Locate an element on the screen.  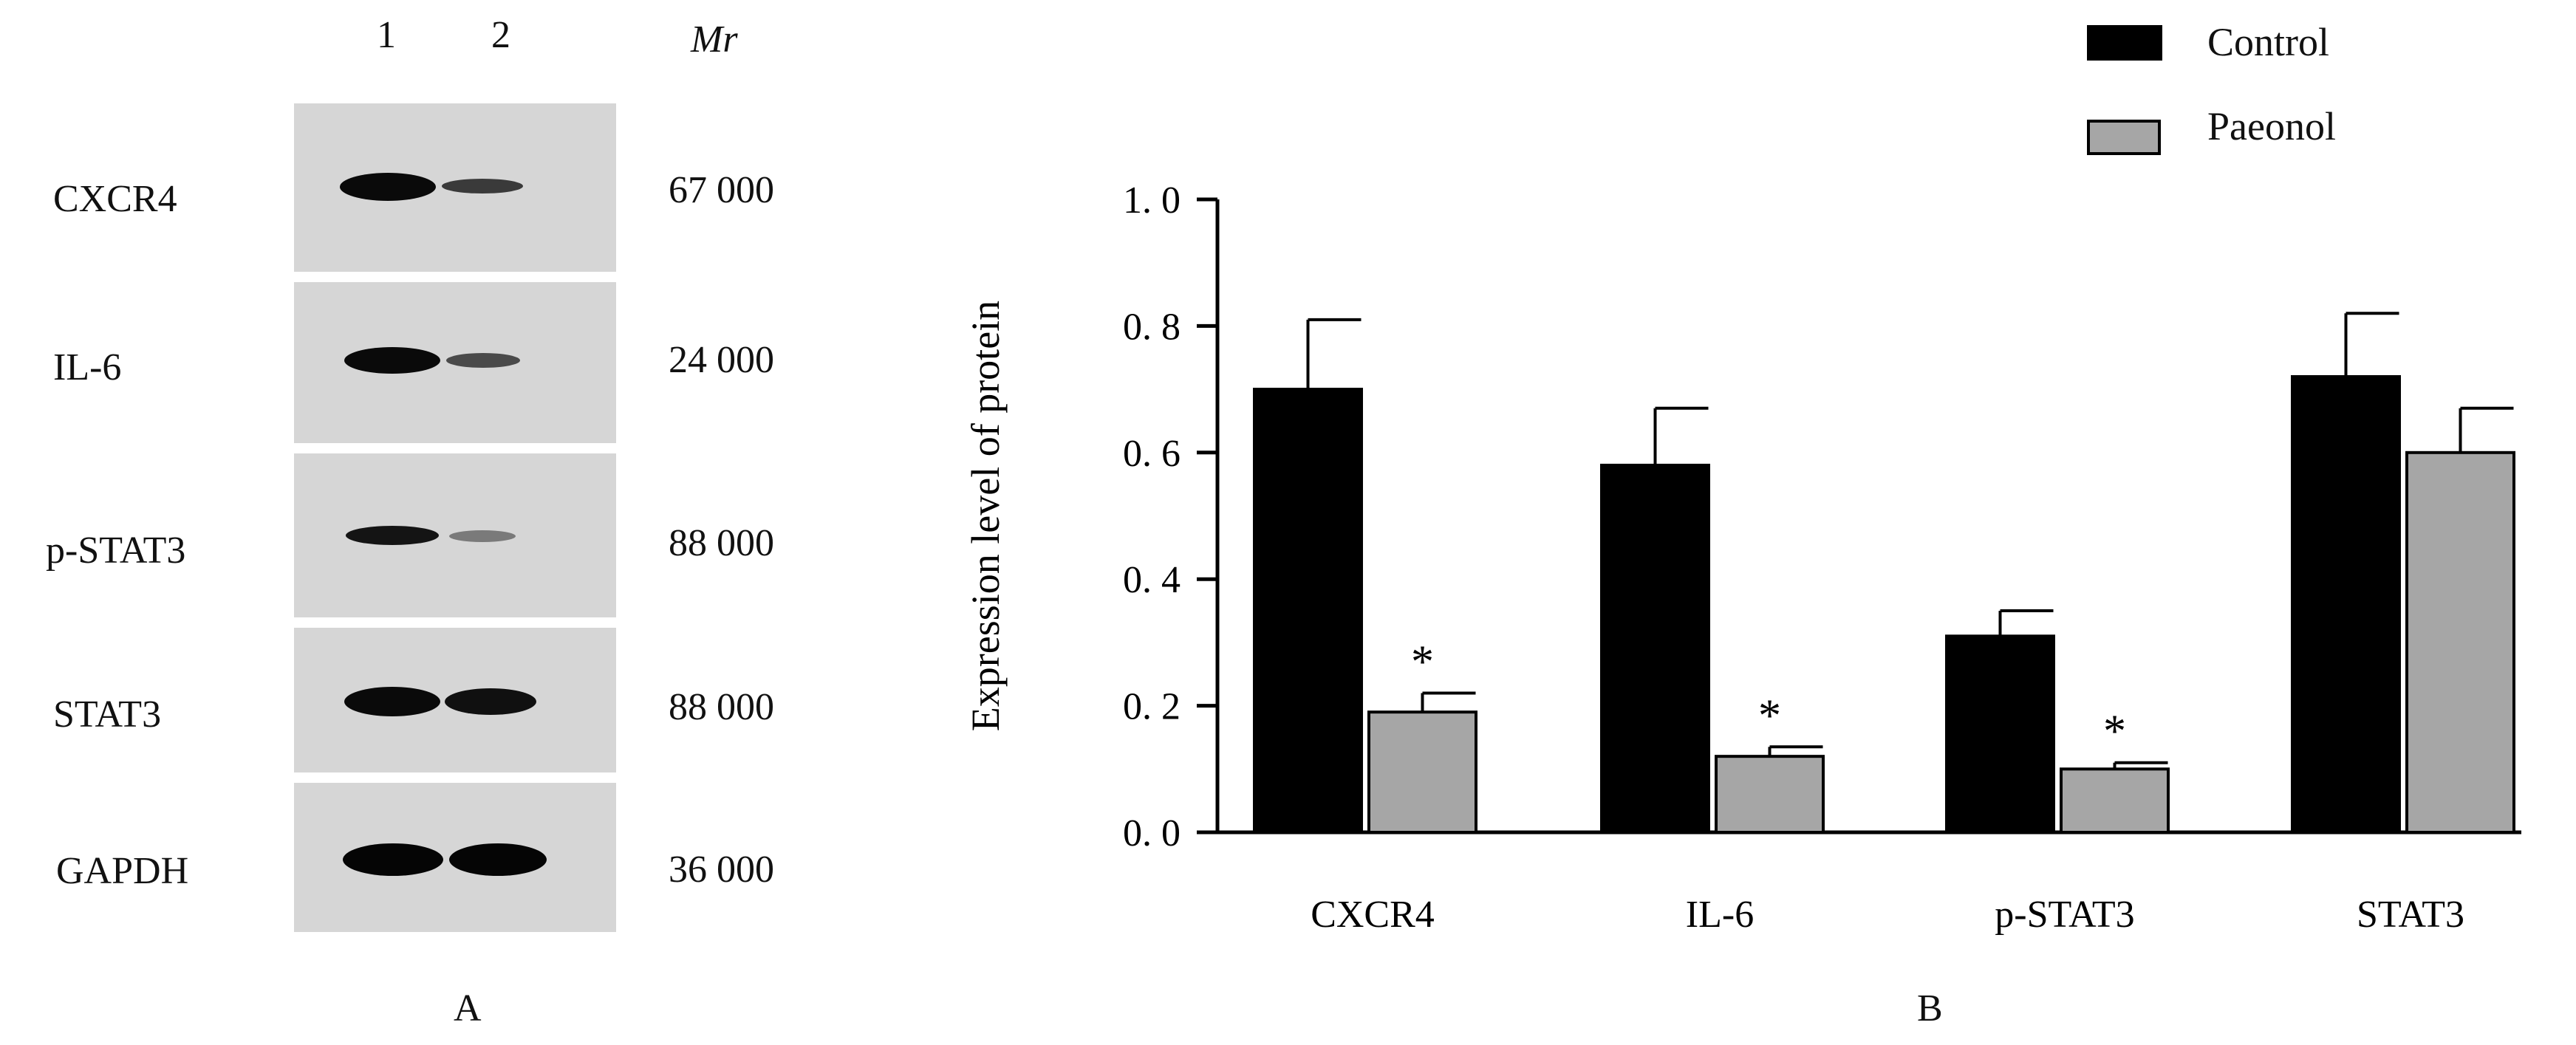
blot-label-gapdh: GAPDH is located at coordinates (122, 871).